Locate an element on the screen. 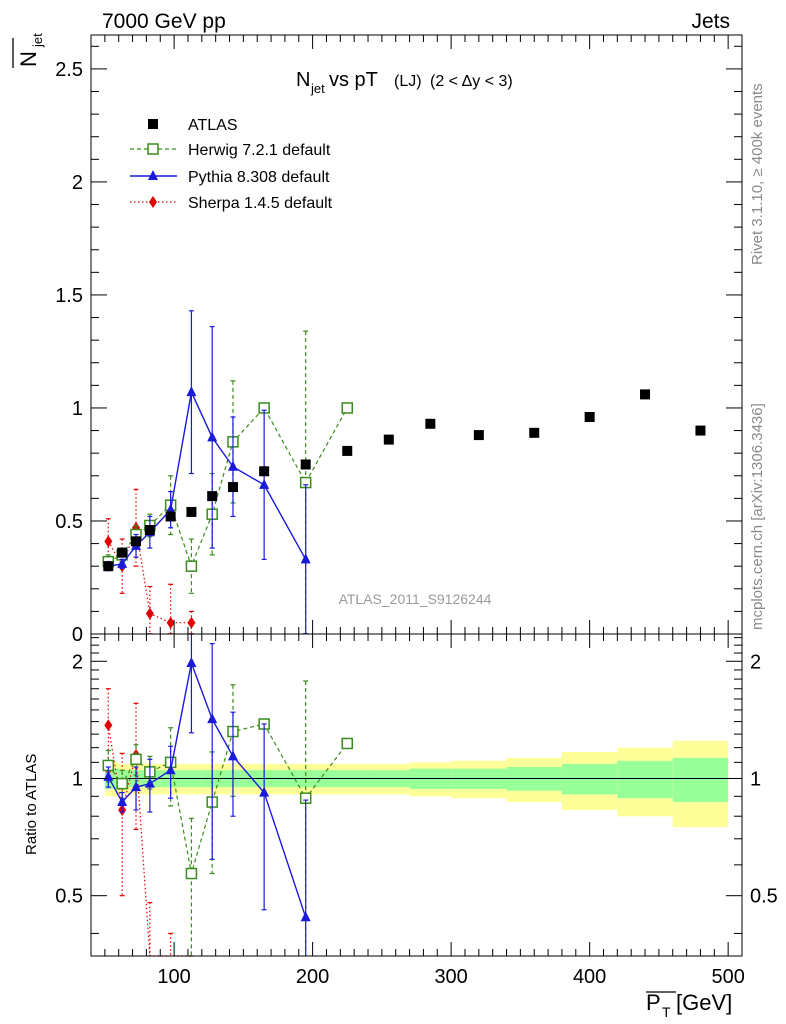  svg-text: Sherpa 1.4.5 default is located at coordinates (260, 203).